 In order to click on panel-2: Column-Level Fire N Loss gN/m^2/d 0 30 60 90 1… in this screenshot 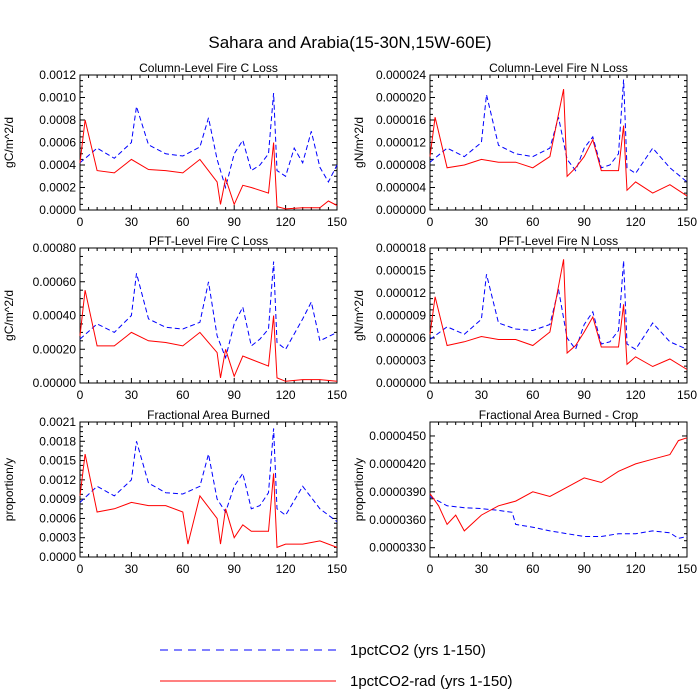, I will do `click(524, 145)`.